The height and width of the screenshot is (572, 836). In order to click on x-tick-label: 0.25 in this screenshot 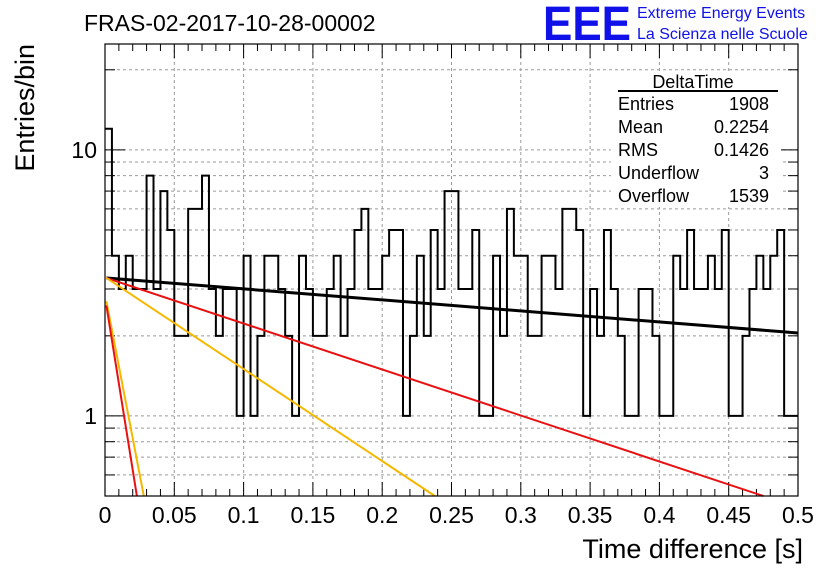, I will do `click(451, 515)`.